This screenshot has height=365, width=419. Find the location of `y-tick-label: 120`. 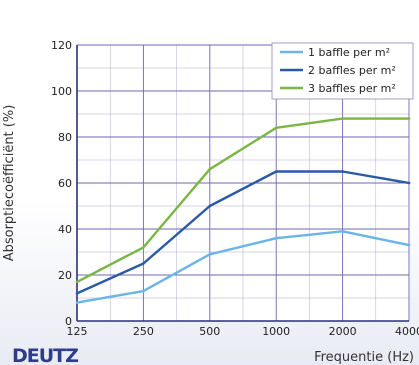

y-tick-label: 120 is located at coordinates (61, 45).